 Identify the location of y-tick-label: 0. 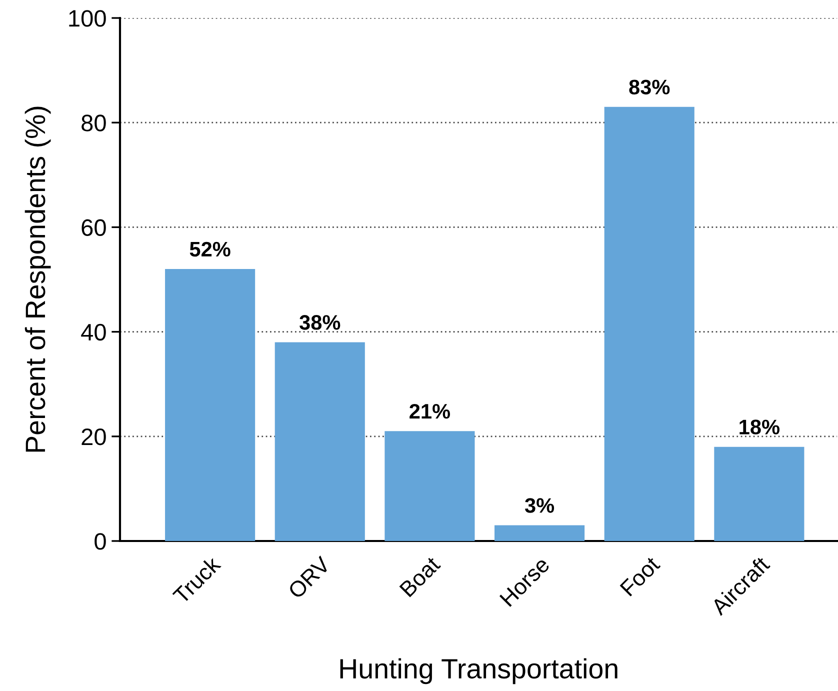
(100, 541).